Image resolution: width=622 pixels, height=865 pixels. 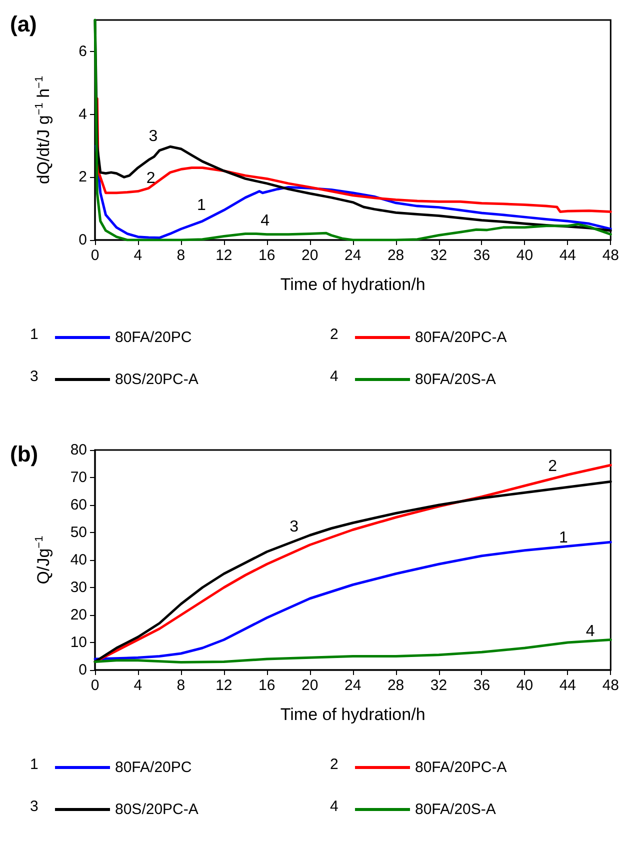 What do you see at coordinates (78, 505) in the screenshot?
I see `y-tick-label: 60` at bounding box center [78, 505].